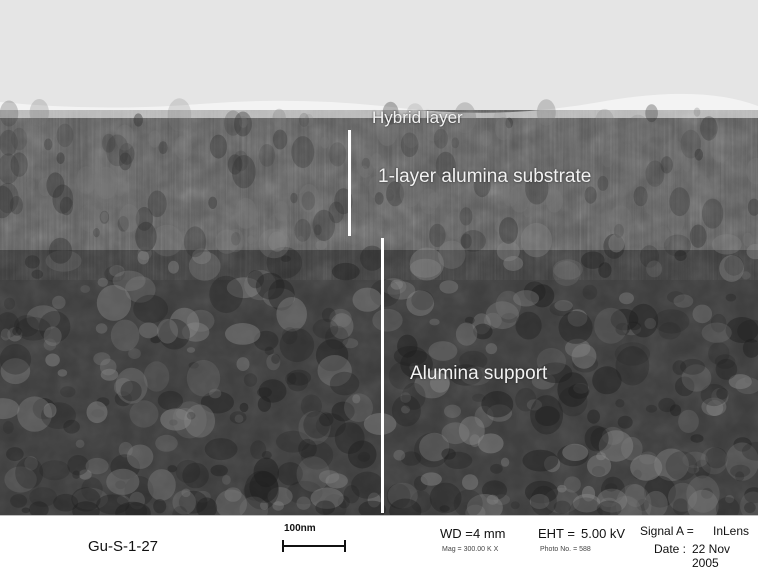 The image size is (758, 573). What do you see at coordinates (725, 556) in the screenshot?
I see `date-value: 22 Nov 2005` at bounding box center [725, 556].